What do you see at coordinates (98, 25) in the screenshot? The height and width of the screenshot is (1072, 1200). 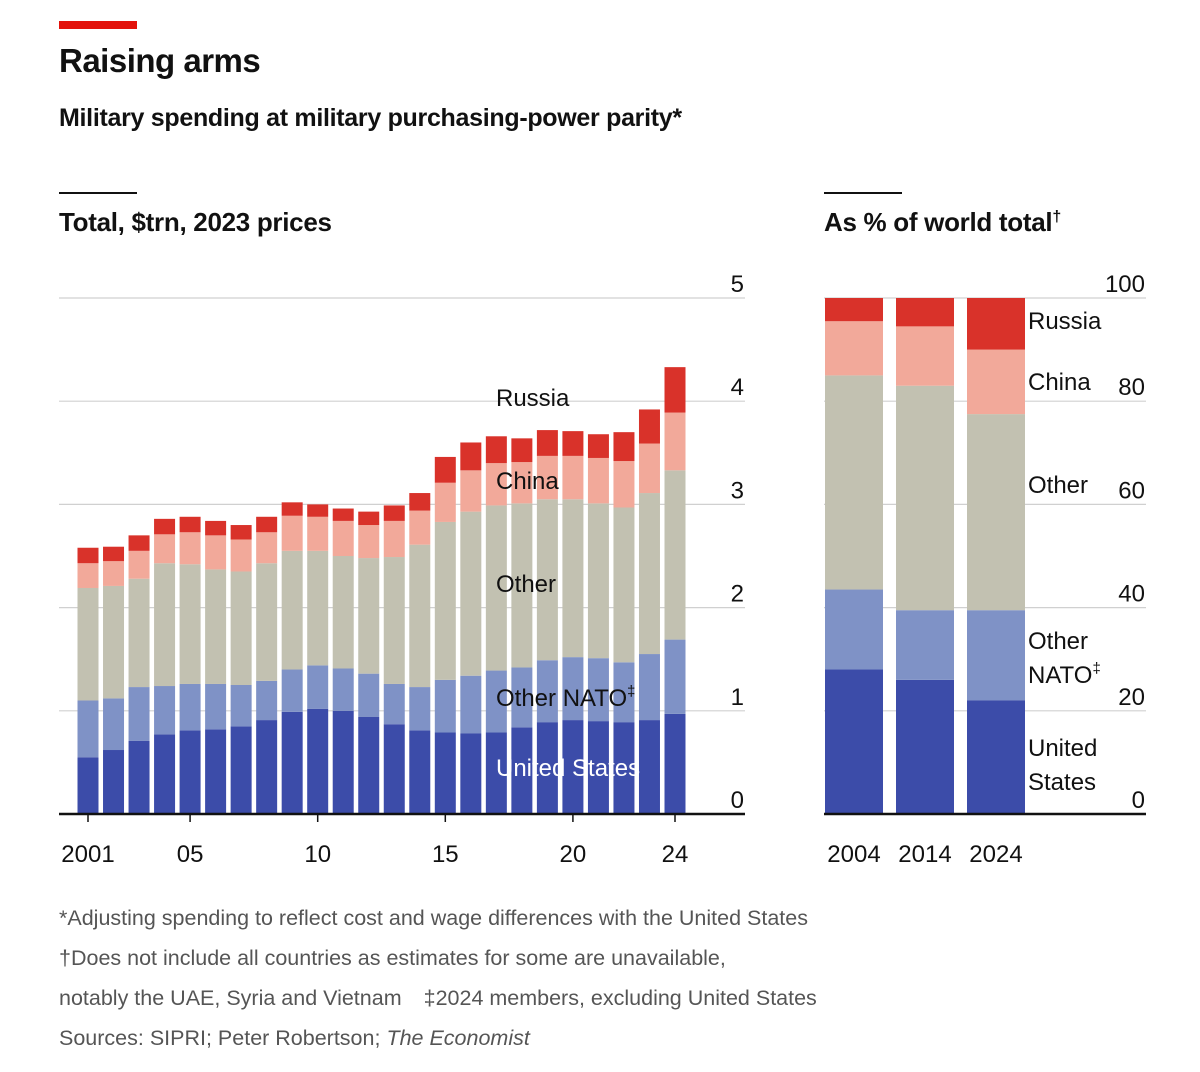 I see `accent-bar` at bounding box center [98, 25].